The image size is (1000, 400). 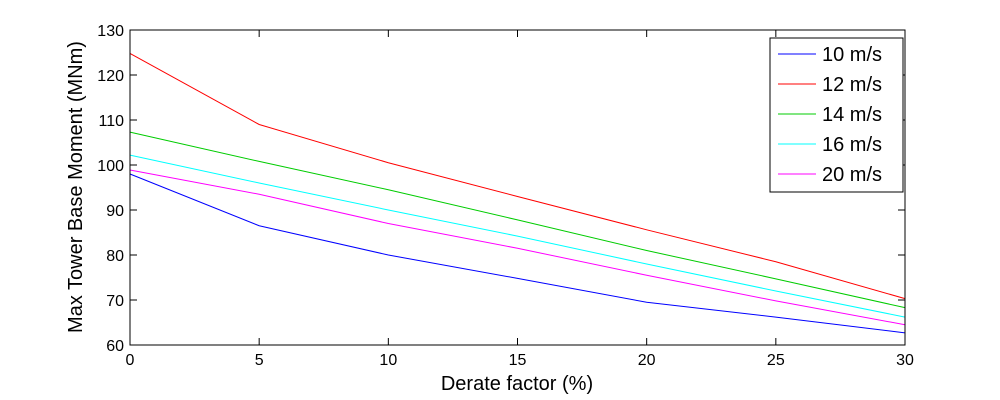 What do you see at coordinates (115, 256) in the screenshot?
I see `y-tick-label: 80` at bounding box center [115, 256].